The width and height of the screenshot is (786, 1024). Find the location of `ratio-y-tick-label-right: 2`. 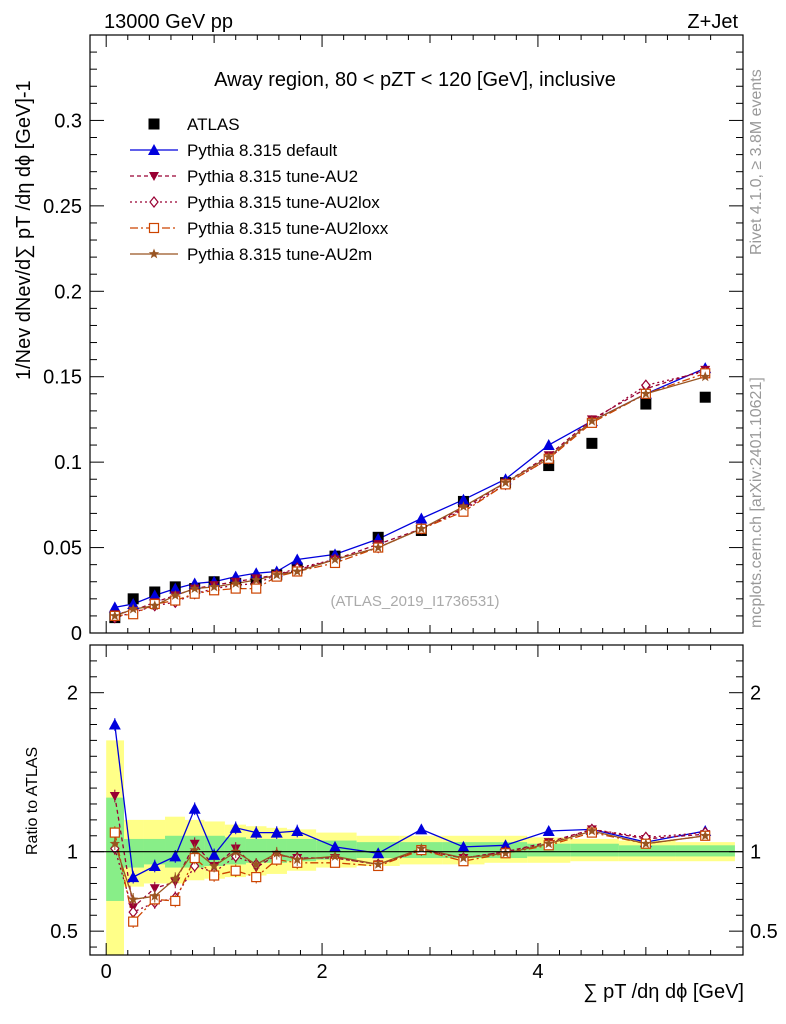

ratio-y-tick-label-right: 2 is located at coordinates (755, 694).